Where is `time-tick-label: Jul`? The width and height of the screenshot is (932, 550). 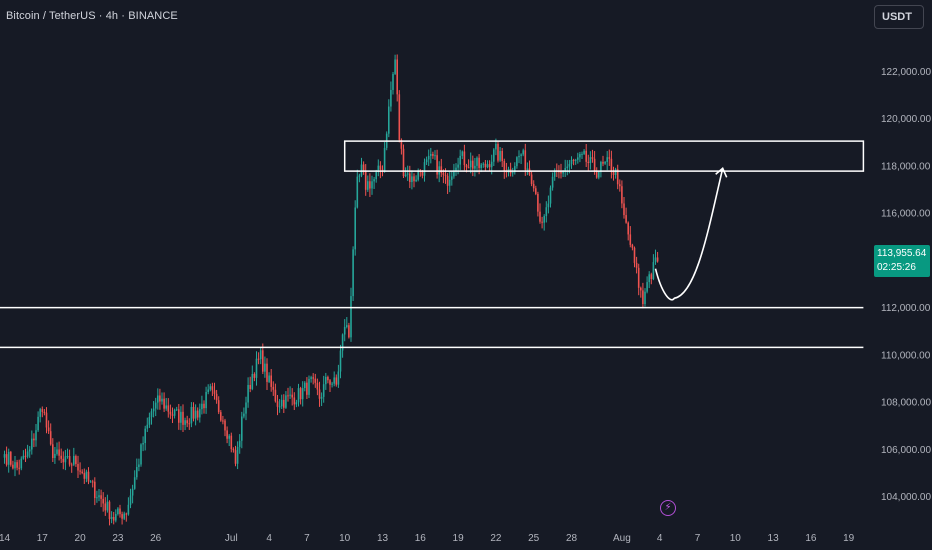
time-tick-label: Jul is located at coordinates (231, 538).